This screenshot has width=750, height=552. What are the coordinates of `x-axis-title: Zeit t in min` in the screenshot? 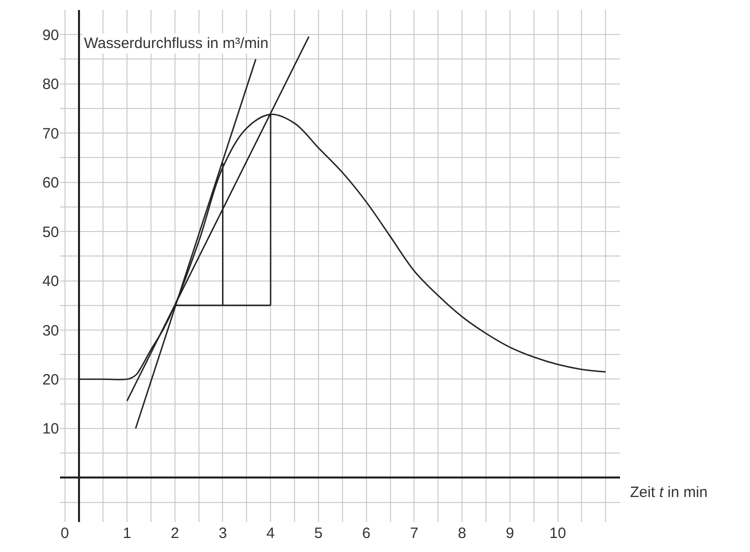 It's located at (669, 492).